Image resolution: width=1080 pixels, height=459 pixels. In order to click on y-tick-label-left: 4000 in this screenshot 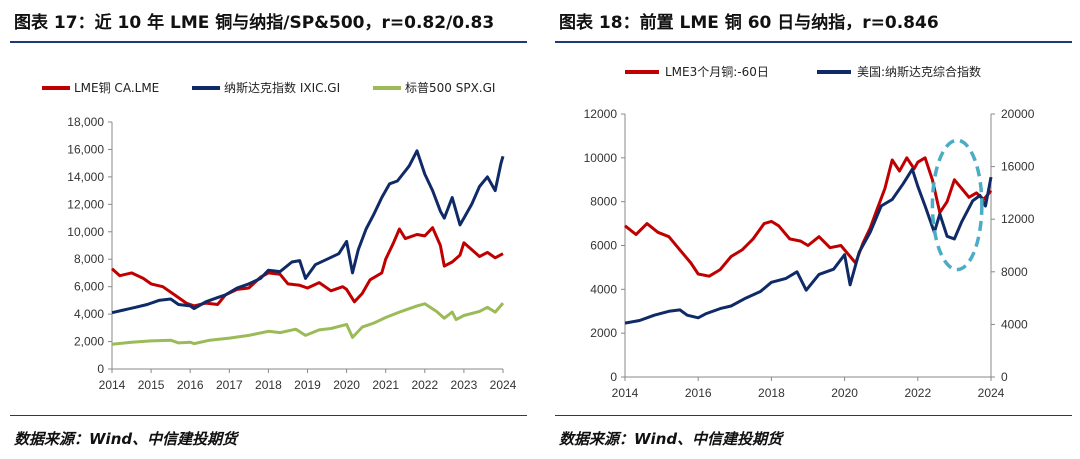, I will do `click(603, 289)`.